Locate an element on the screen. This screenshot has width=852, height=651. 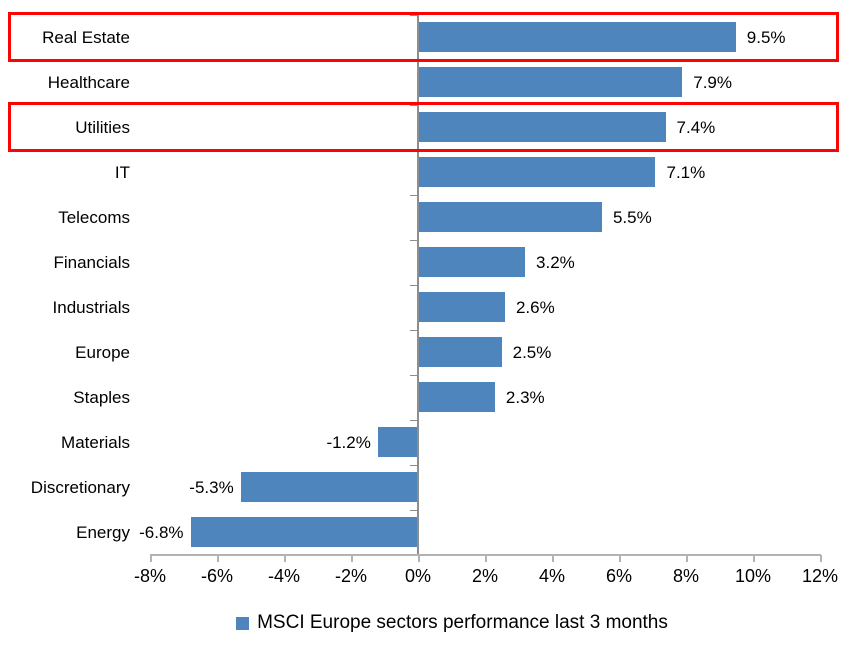
category-label: Discretionary is located at coordinates (80, 487).